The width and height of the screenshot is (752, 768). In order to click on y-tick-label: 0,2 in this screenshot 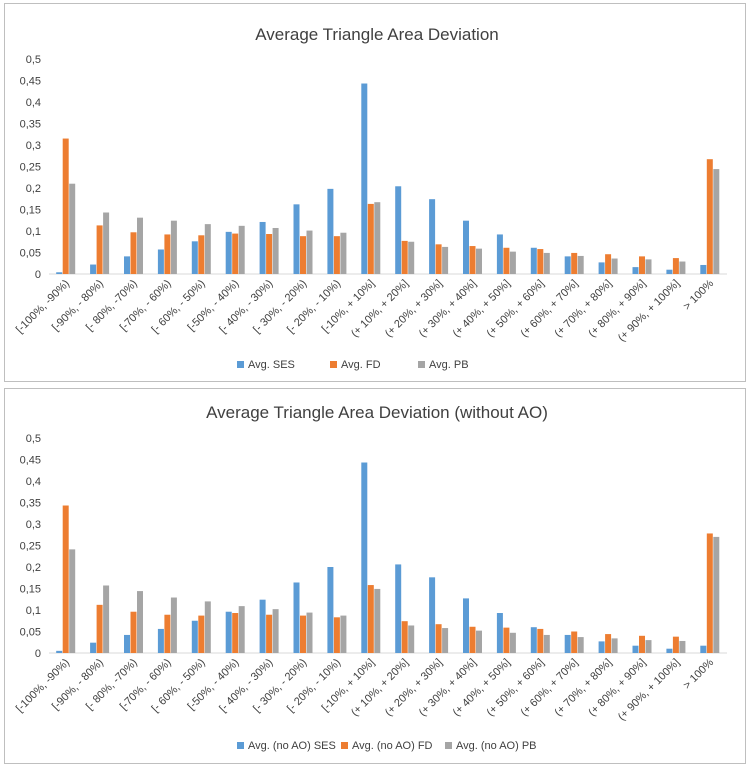, I will do `click(33, 189)`.